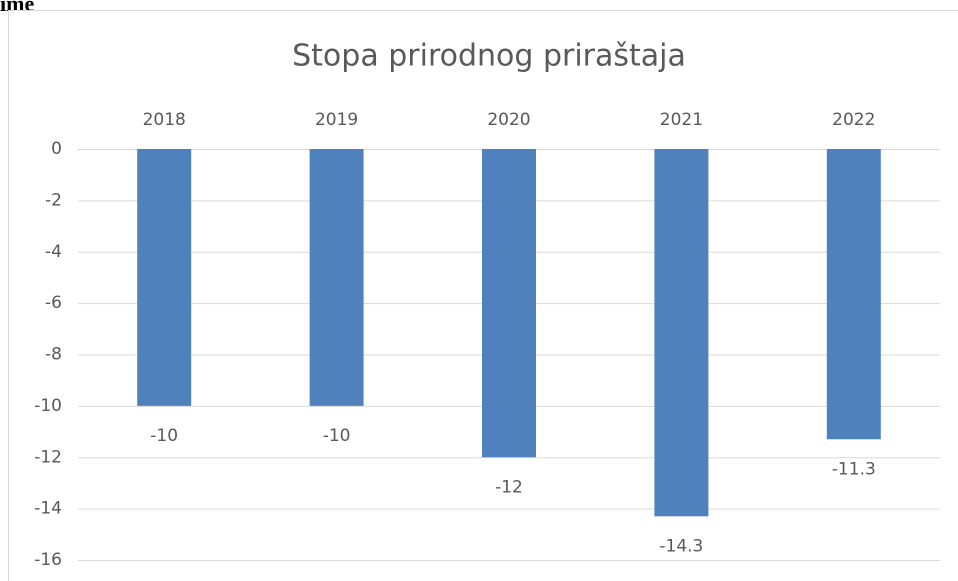 The height and width of the screenshot is (581, 958). Describe the element at coordinates (508, 120) in the screenshot. I see `x-tick-label: 2020` at that location.